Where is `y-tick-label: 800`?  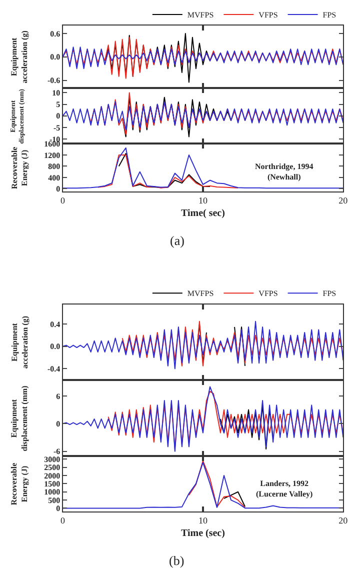
y-tick-label: 800 is located at coordinates (54, 167).